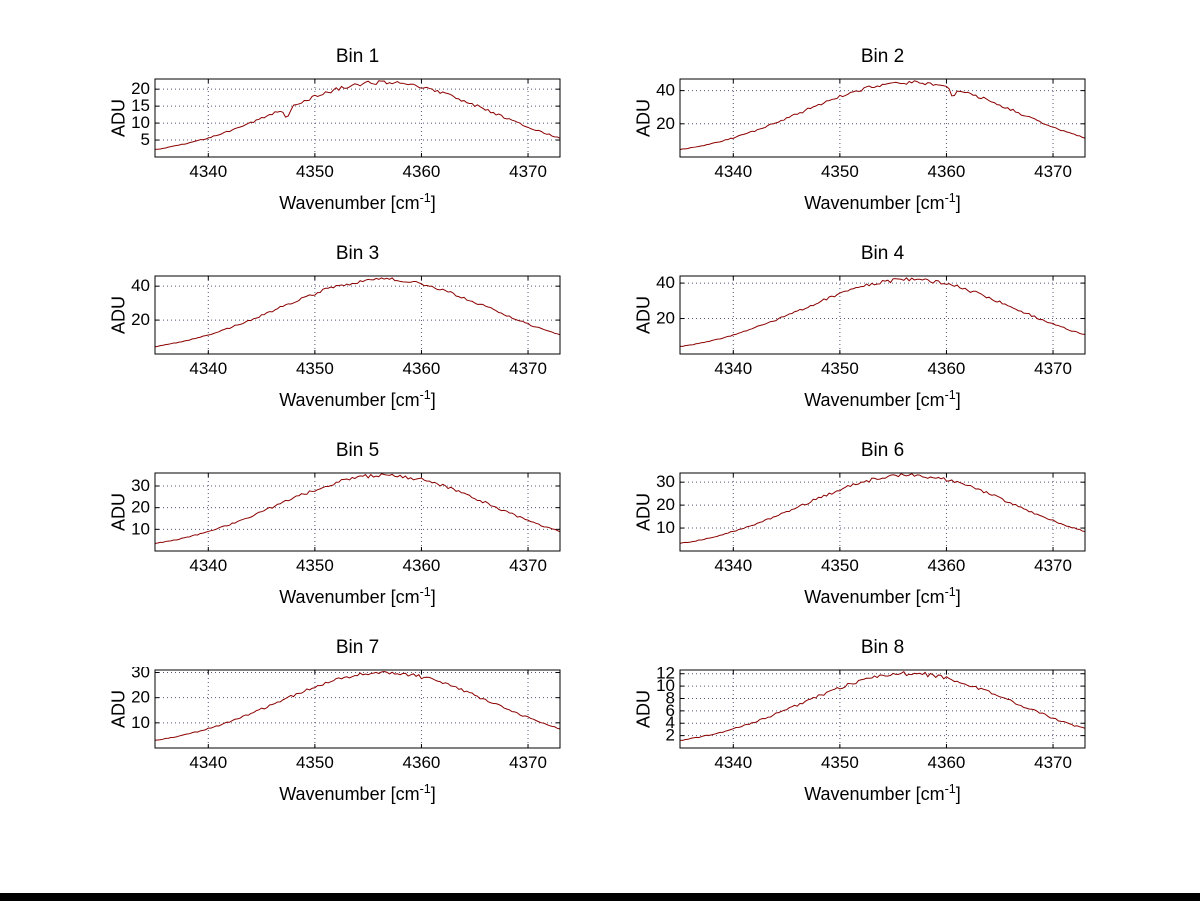 This screenshot has height=901, width=1200. Describe the element at coordinates (346, 719) in the screenshot. I see `plot-area-bin-7: 4340 4350 4360 4370 10 20 30` at that location.